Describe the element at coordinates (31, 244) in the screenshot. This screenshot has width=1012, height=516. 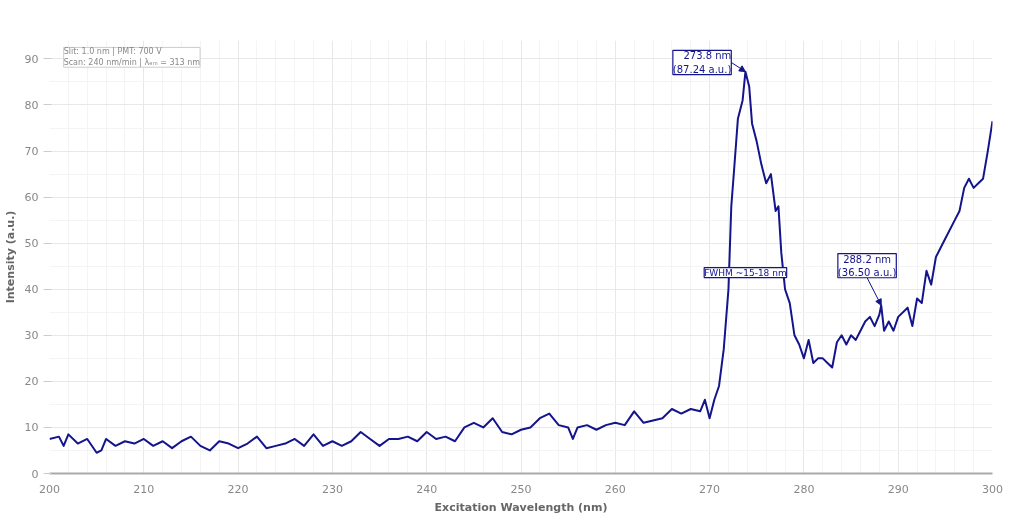
I see `y-tick-label: 50` at that location.